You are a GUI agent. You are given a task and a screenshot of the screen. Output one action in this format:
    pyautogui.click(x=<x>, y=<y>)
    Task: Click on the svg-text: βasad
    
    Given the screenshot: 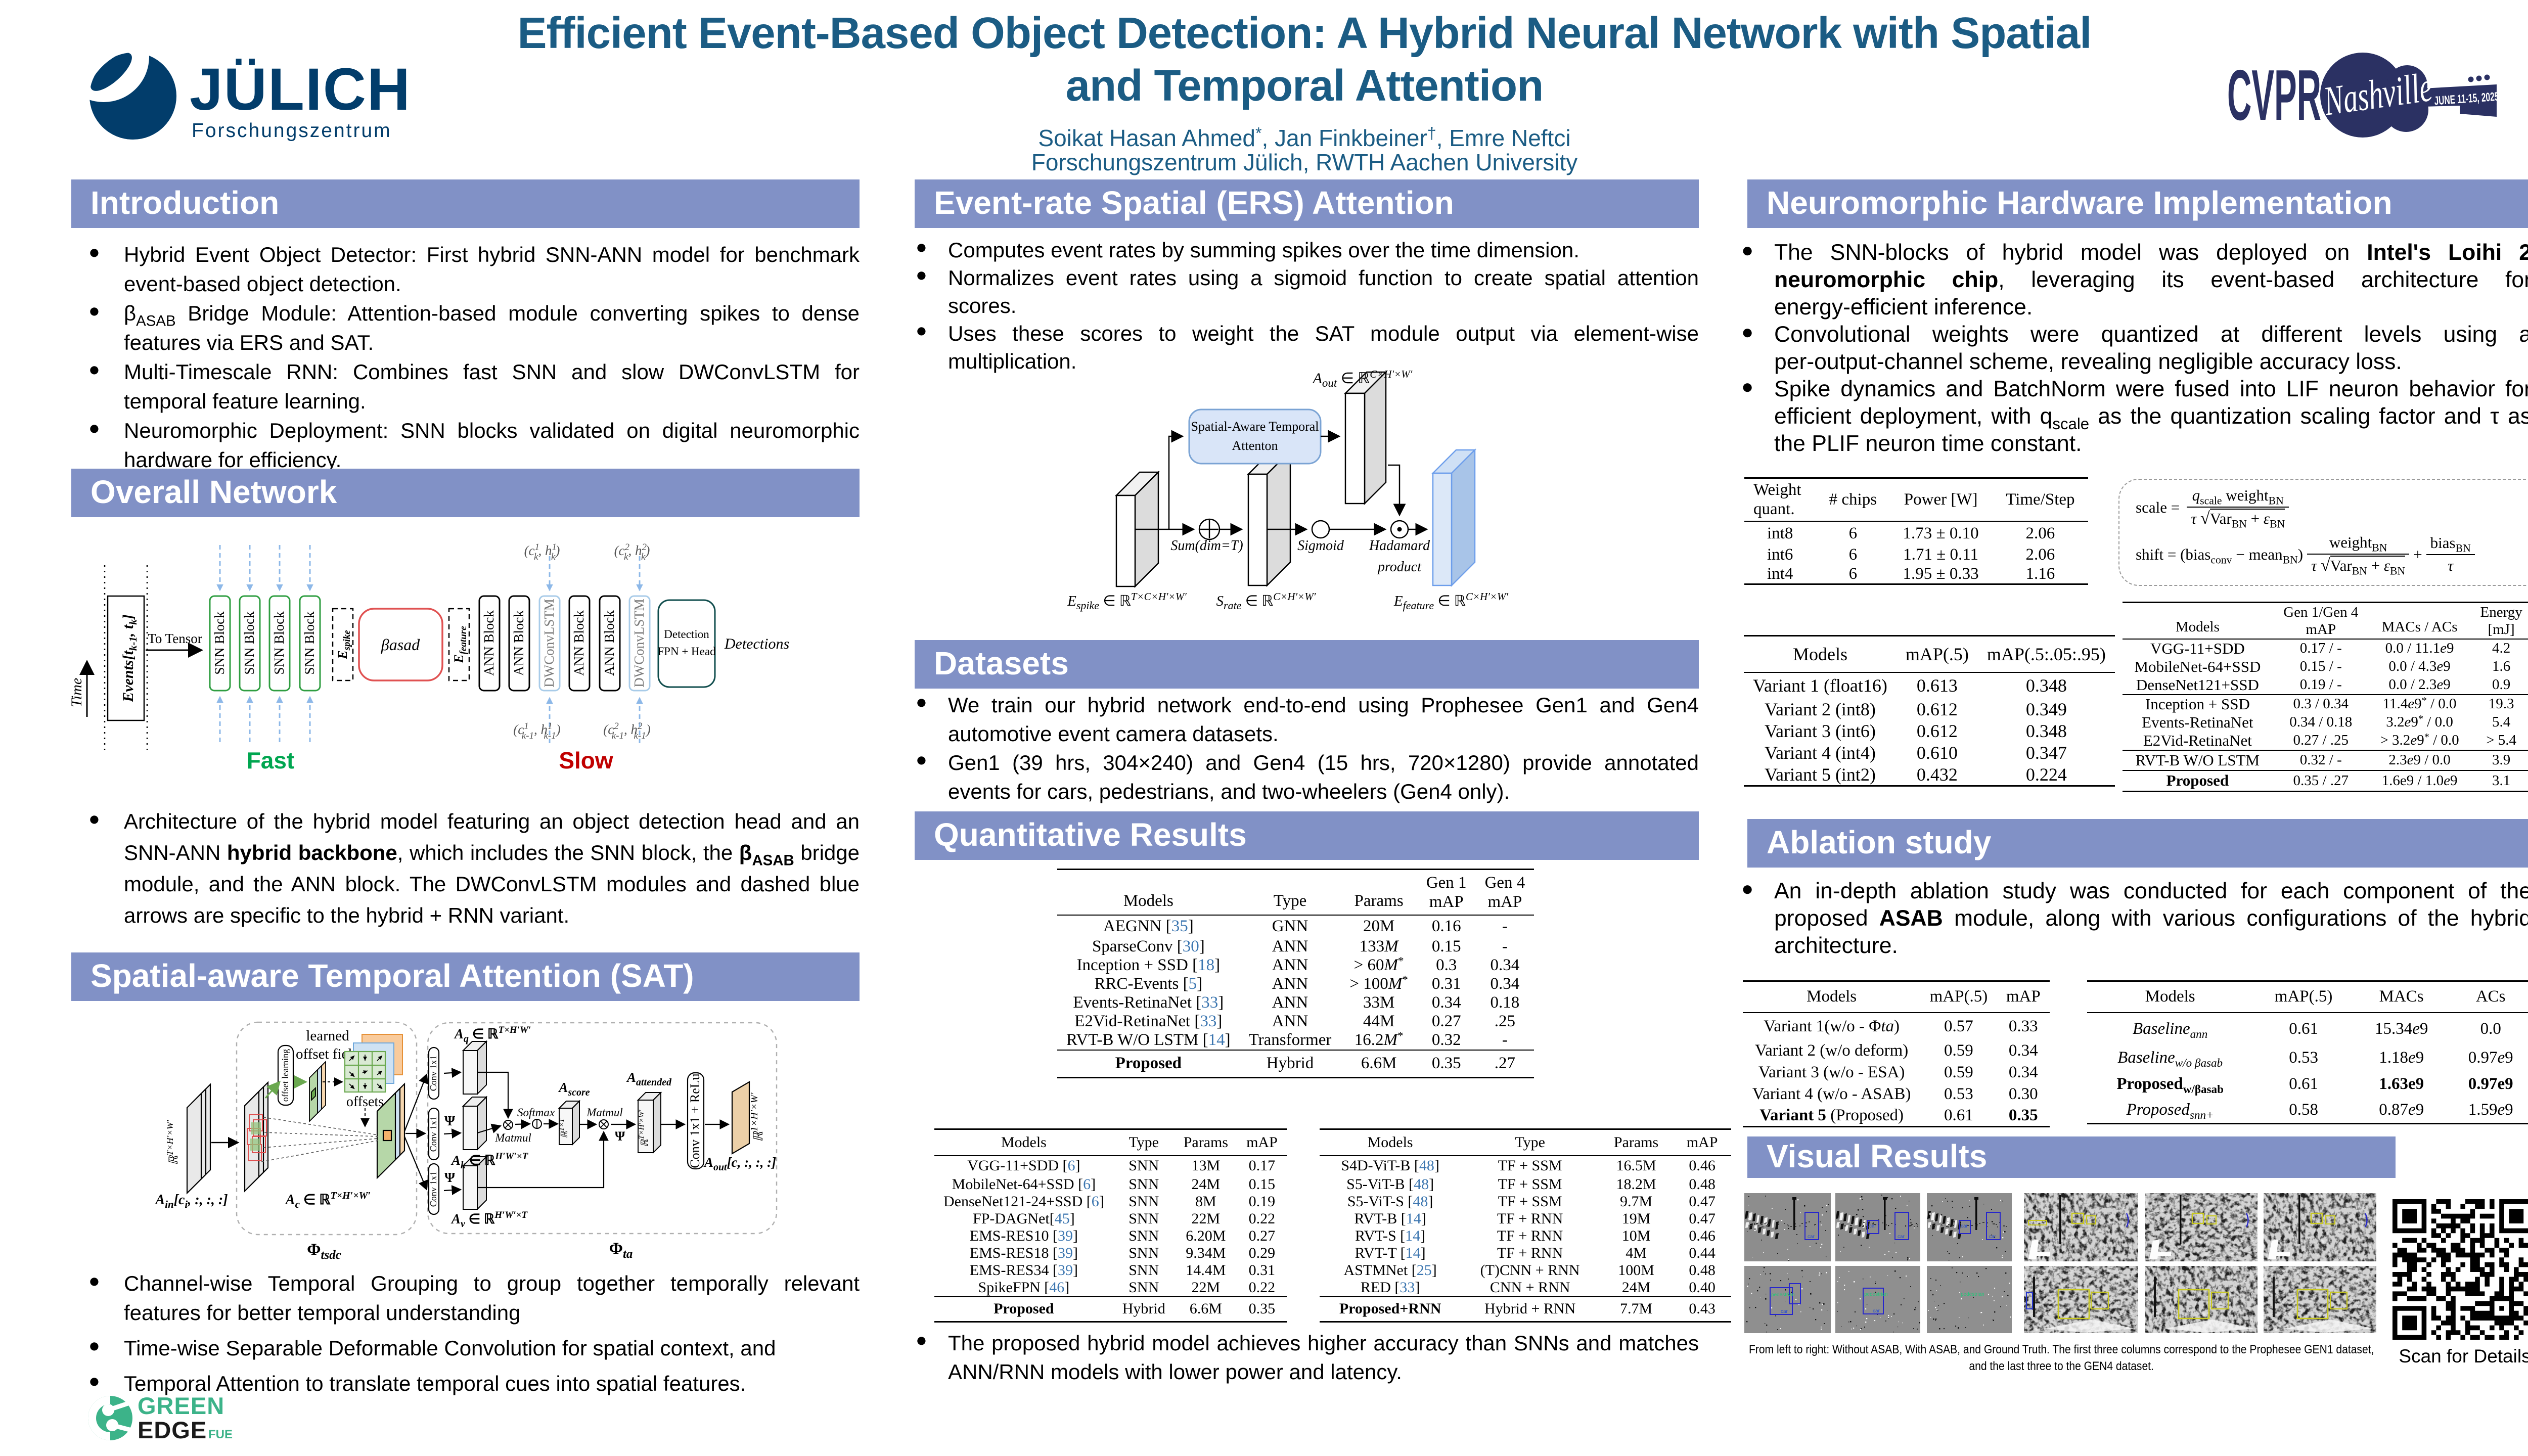 What is the action you would take?
    pyautogui.click(x=401, y=644)
    